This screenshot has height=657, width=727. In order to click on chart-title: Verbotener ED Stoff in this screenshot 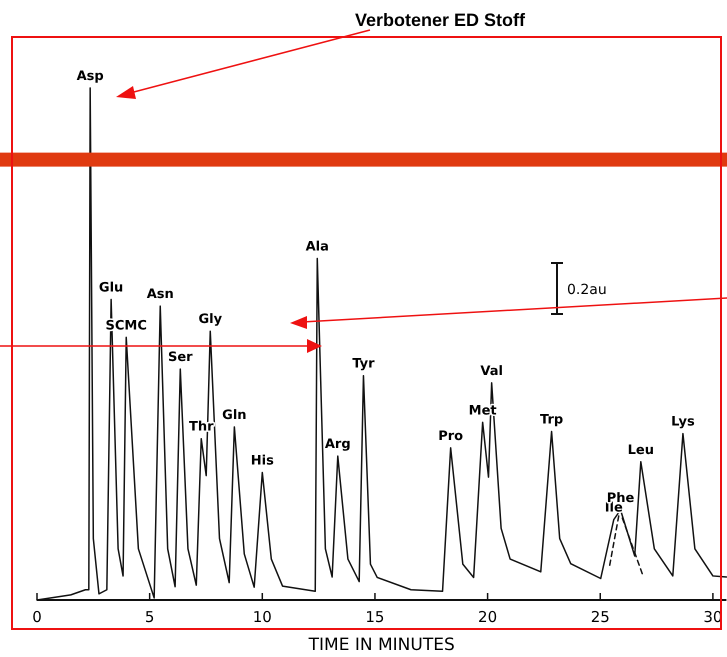, I will do `click(440, 20)`.